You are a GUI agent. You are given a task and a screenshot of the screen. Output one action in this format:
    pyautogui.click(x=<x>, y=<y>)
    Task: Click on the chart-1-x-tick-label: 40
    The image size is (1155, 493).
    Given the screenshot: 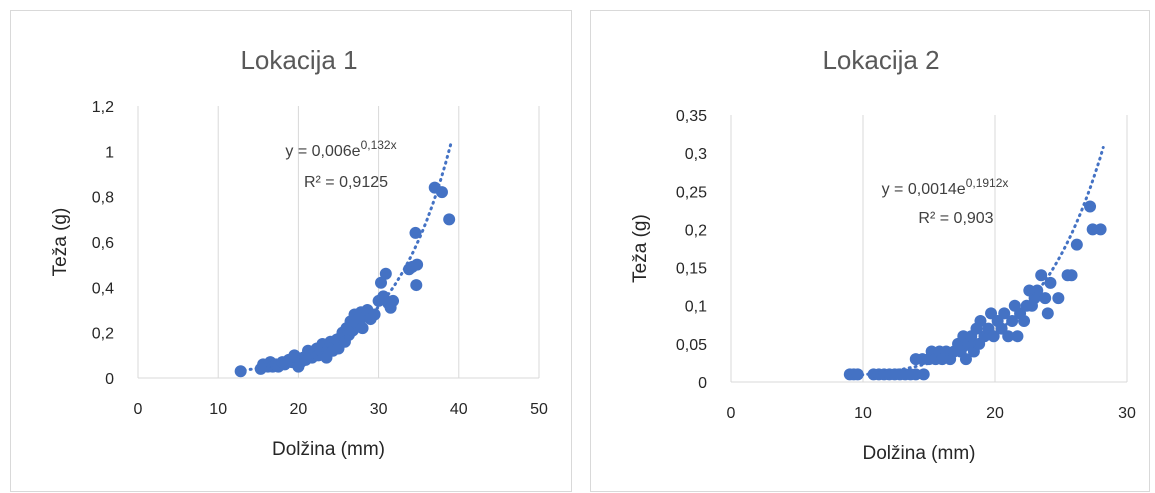 What is the action you would take?
    pyautogui.click(x=459, y=409)
    